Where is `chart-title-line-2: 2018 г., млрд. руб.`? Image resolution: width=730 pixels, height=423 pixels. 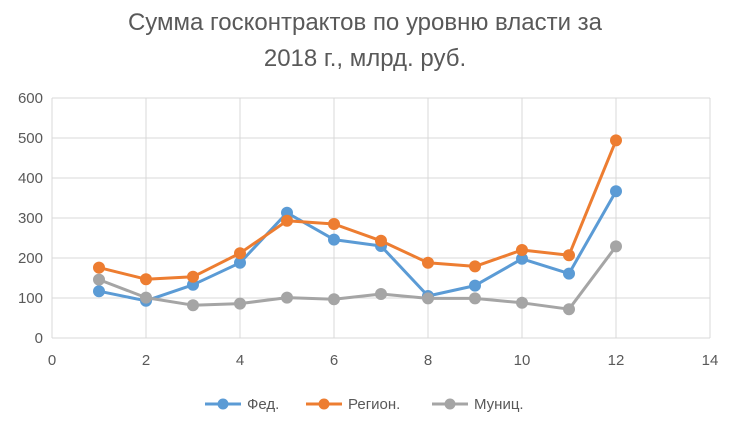 chart-title-line-2: 2018 г., млрд. руб. is located at coordinates (365, 58).